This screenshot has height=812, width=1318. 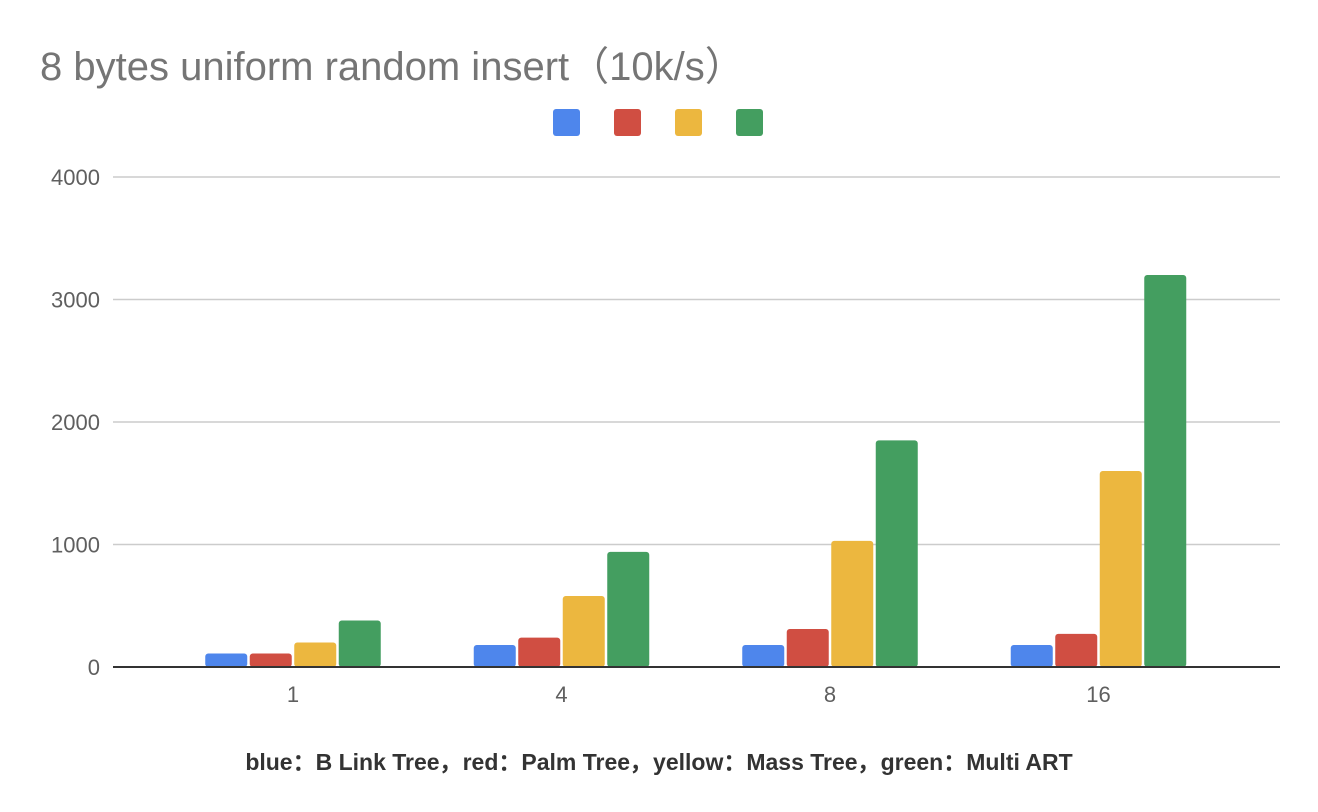 I want to click on x-tick-label: 16, so click(x=1098, y=694).